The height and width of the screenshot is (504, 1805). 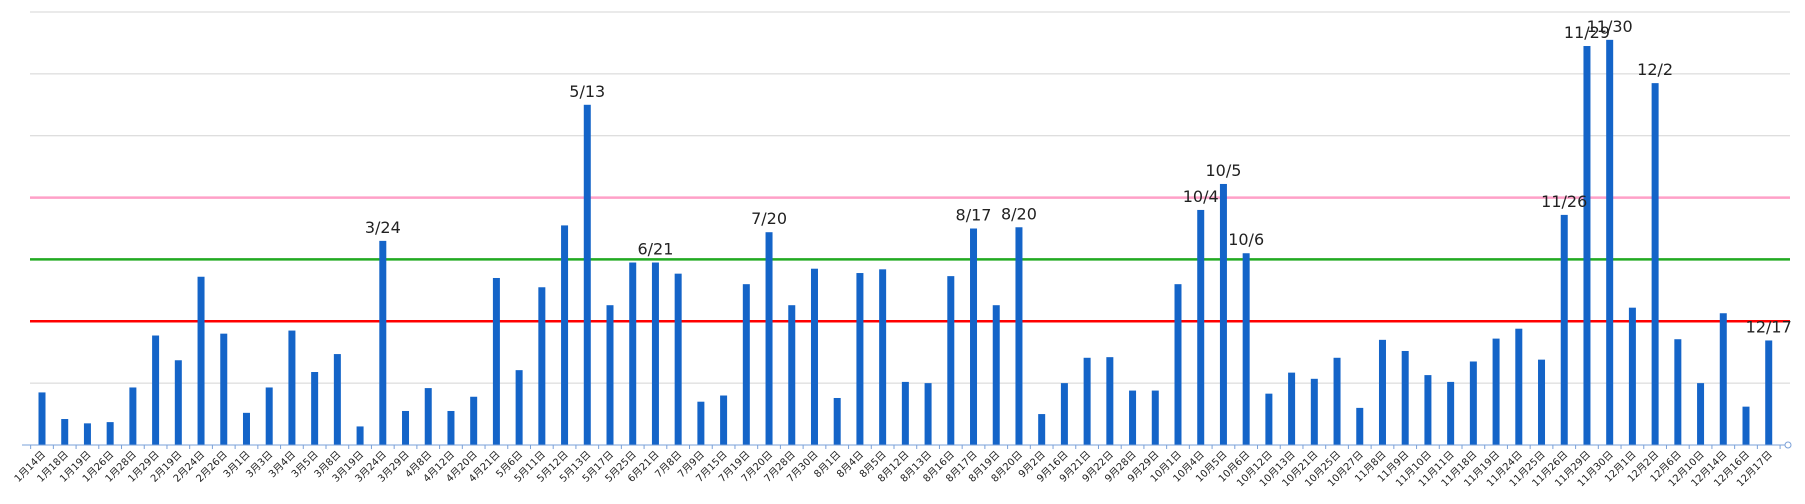 What do you see at coordinates (974, 215) in the screenshot?
I see `peak-label: 8/17` at bounding box center [974, 215].